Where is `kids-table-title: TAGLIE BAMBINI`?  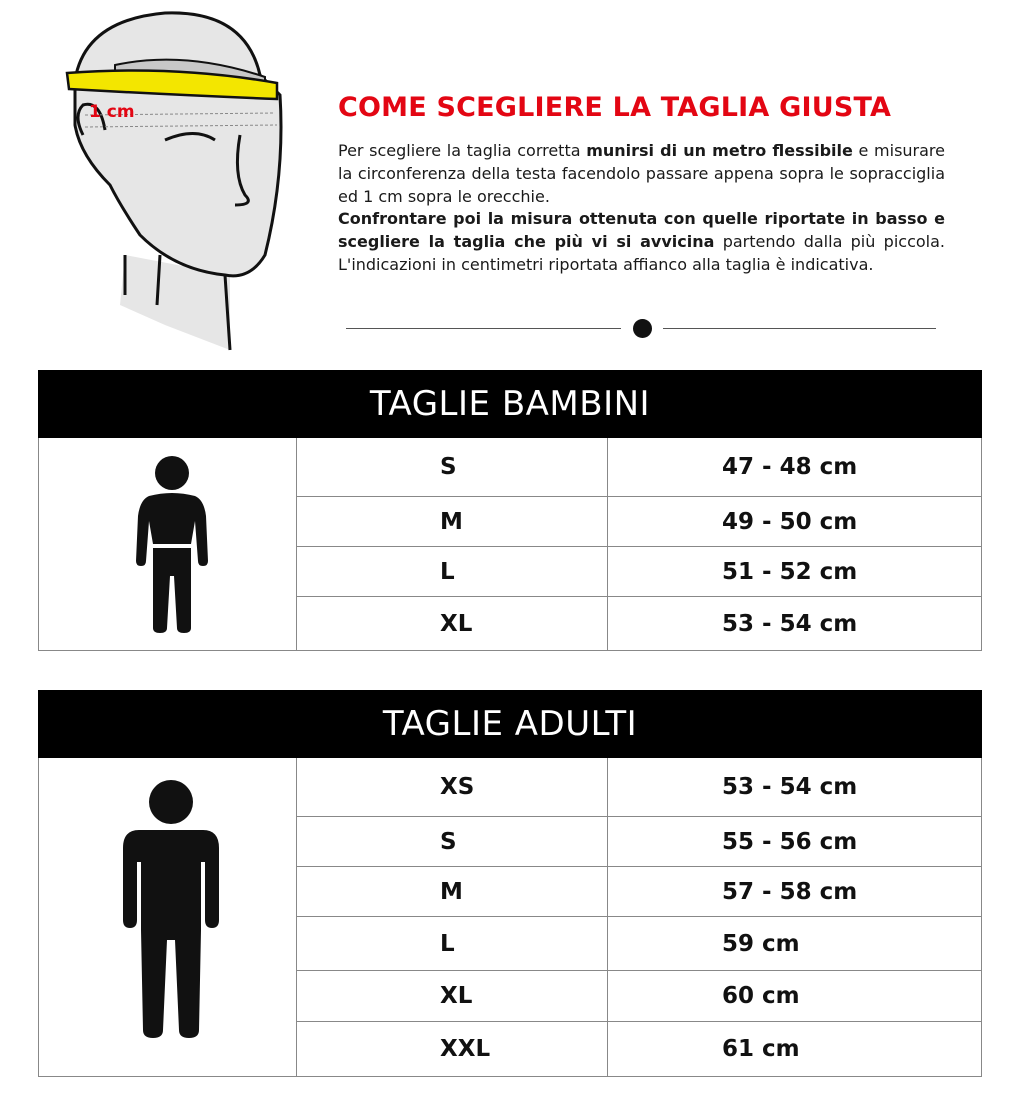 kids-table-title: TAGLIE BAMBINI is located at coordinates (510, 404).